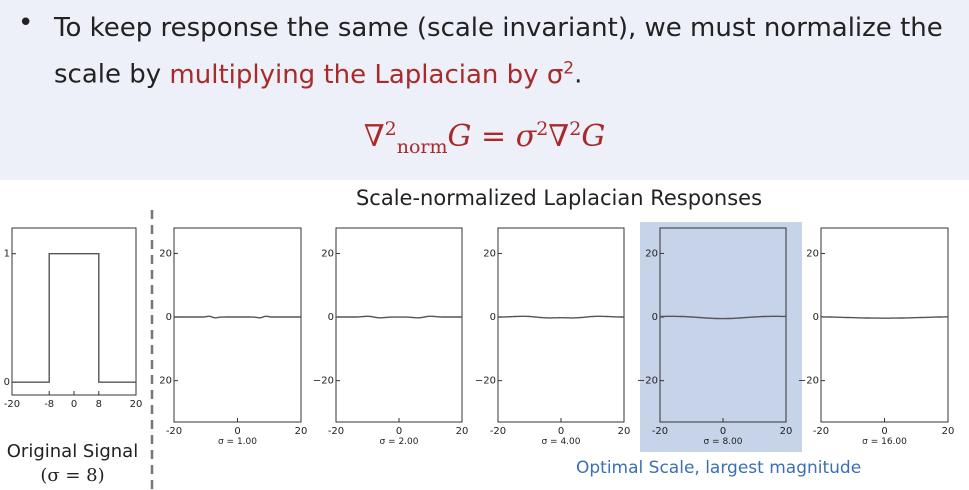  Describe the element at coordinates (49, 404) in the screenshot. I see `x-tick-label: -8` at that location.